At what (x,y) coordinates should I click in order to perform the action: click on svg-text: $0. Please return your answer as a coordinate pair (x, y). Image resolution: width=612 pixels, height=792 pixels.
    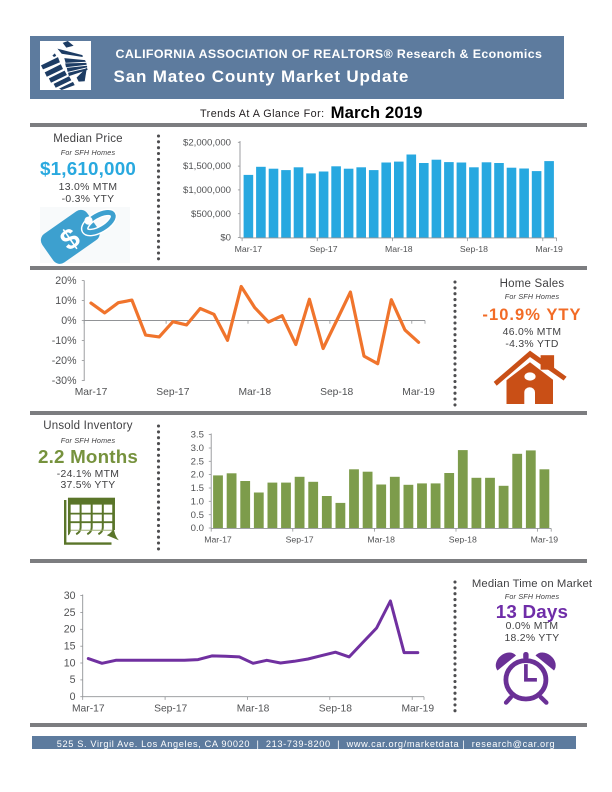
    Looking at the image, I should click on (225, 238).